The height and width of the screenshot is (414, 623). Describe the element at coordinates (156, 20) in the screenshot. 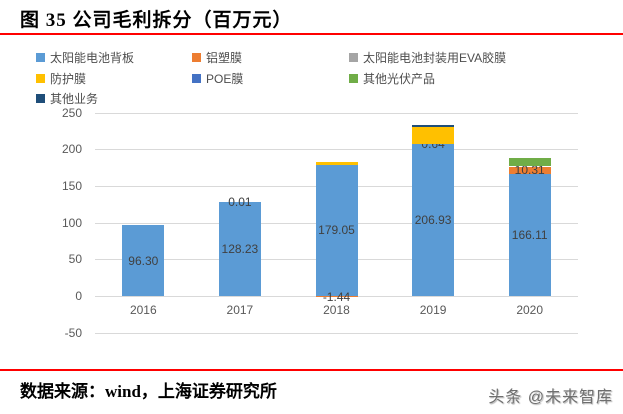

I see `figure-title: 图 35 公司毛利拆分（百万元）` at that location.